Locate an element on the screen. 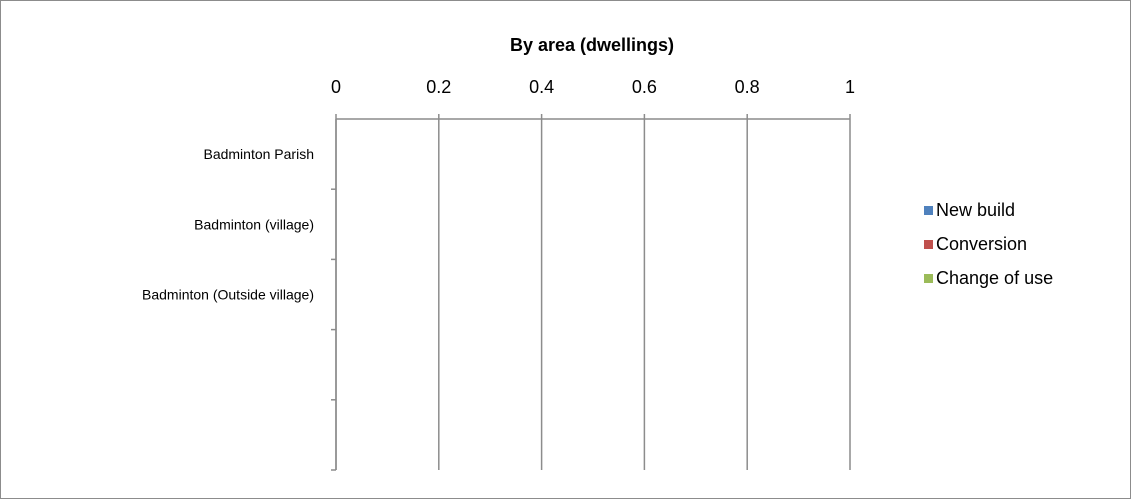 Image resolution: width=1131 pixels, height=499 pixels. category-label: Badminton Parish is located at coordinates (258, 154).